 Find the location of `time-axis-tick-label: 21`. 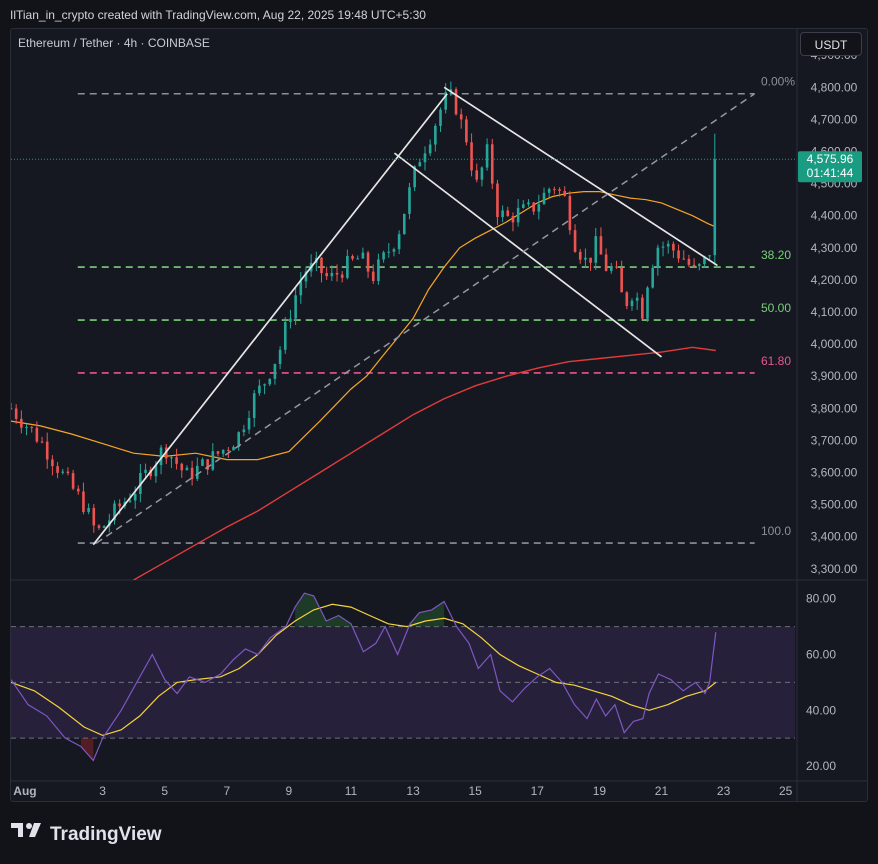

time-axis-tick-label: 21 is located at coordinates (662, 791).